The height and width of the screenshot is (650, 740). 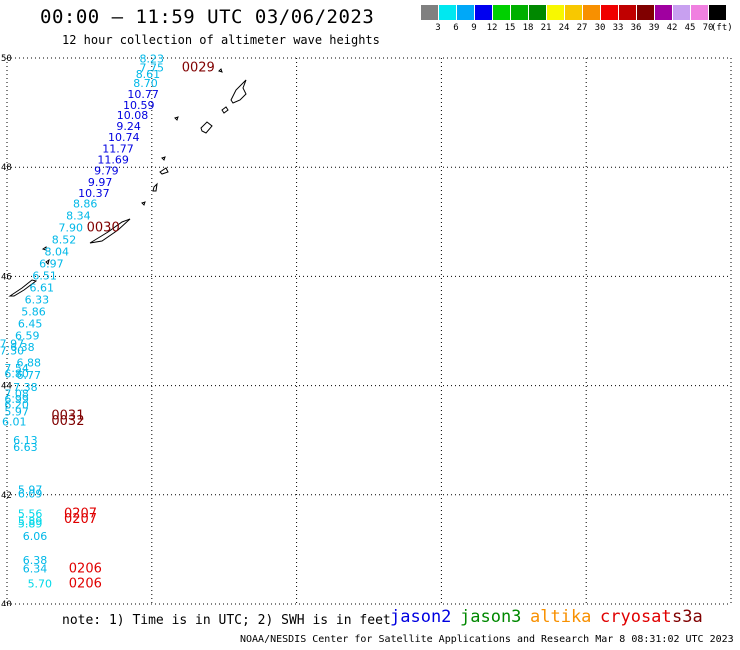 What do you see at coordinates (28, 362) in the screenshot?
I see `wave-height-label: 6.88` at bounding box center [28, 362].